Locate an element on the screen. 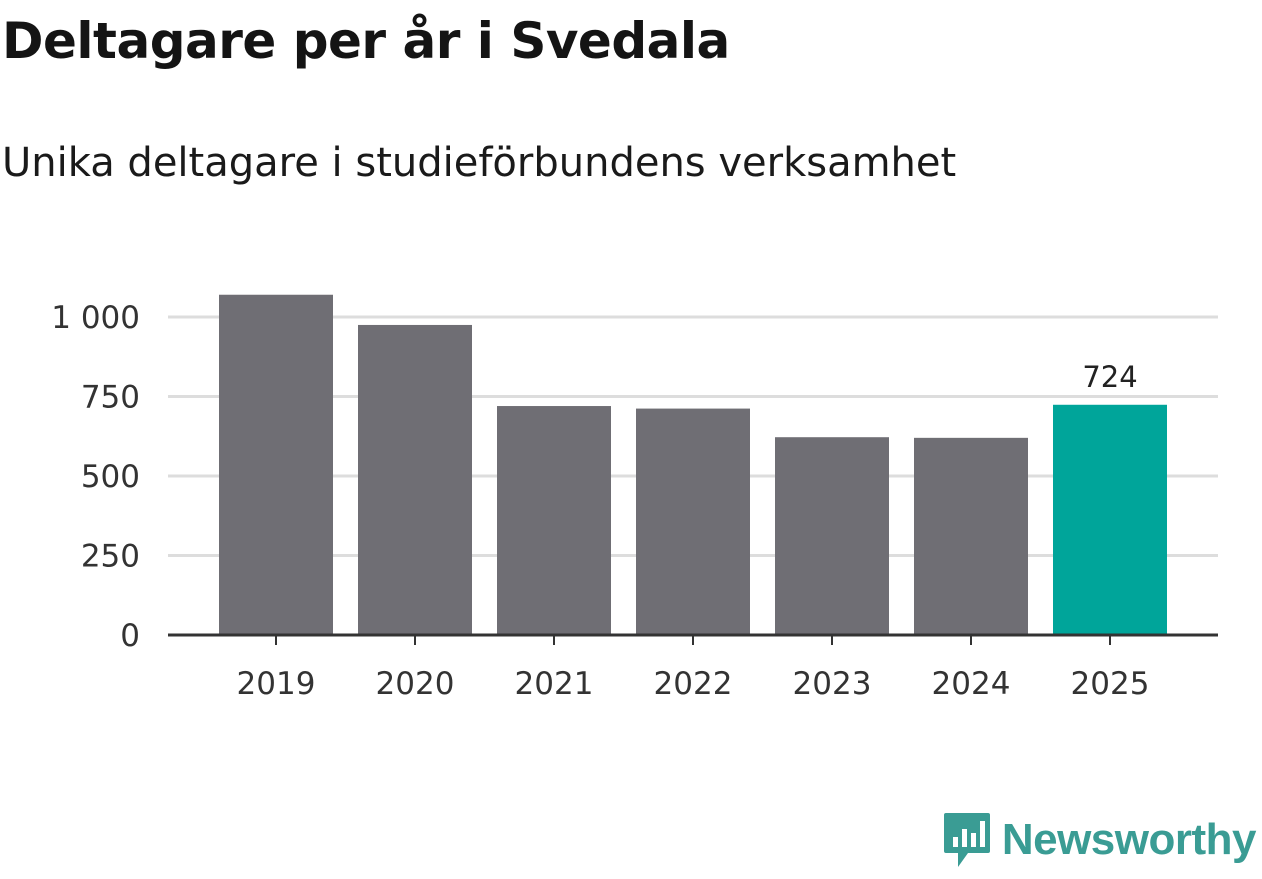  x-tick-label: 2023 is located at coordinates (832, 684).